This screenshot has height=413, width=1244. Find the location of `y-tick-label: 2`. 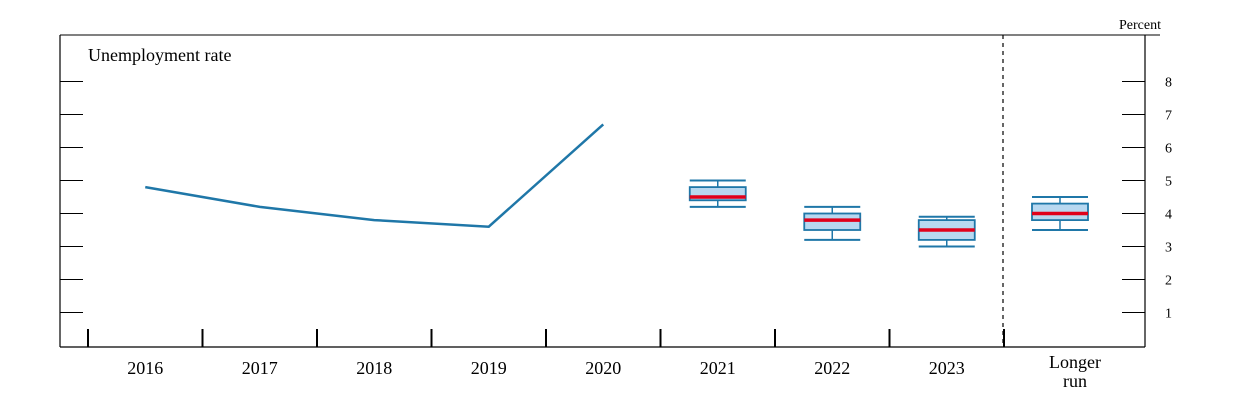

y-tick-label: 2 is located at coordinates (1168, 281).